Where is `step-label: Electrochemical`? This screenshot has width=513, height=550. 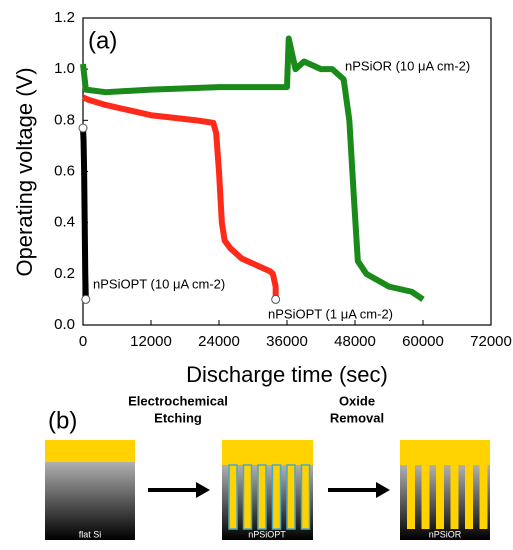 step-label: Electrochemical is located at coordinates (178, 400).